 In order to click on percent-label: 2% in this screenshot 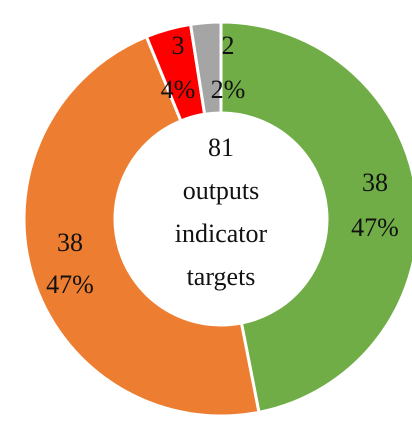, I will do `click(228, 89)`.